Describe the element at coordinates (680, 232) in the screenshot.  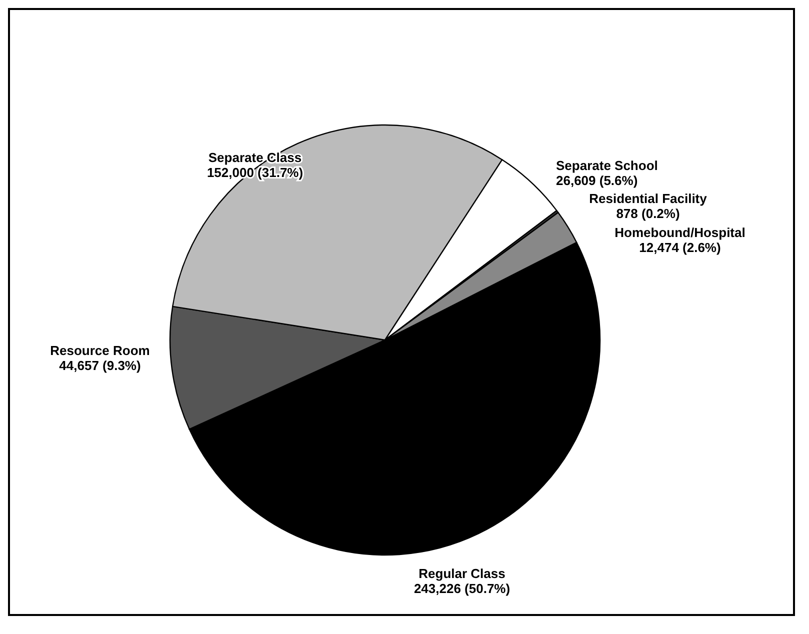
I see `slice-label: Homebound/Hospital` at that location.